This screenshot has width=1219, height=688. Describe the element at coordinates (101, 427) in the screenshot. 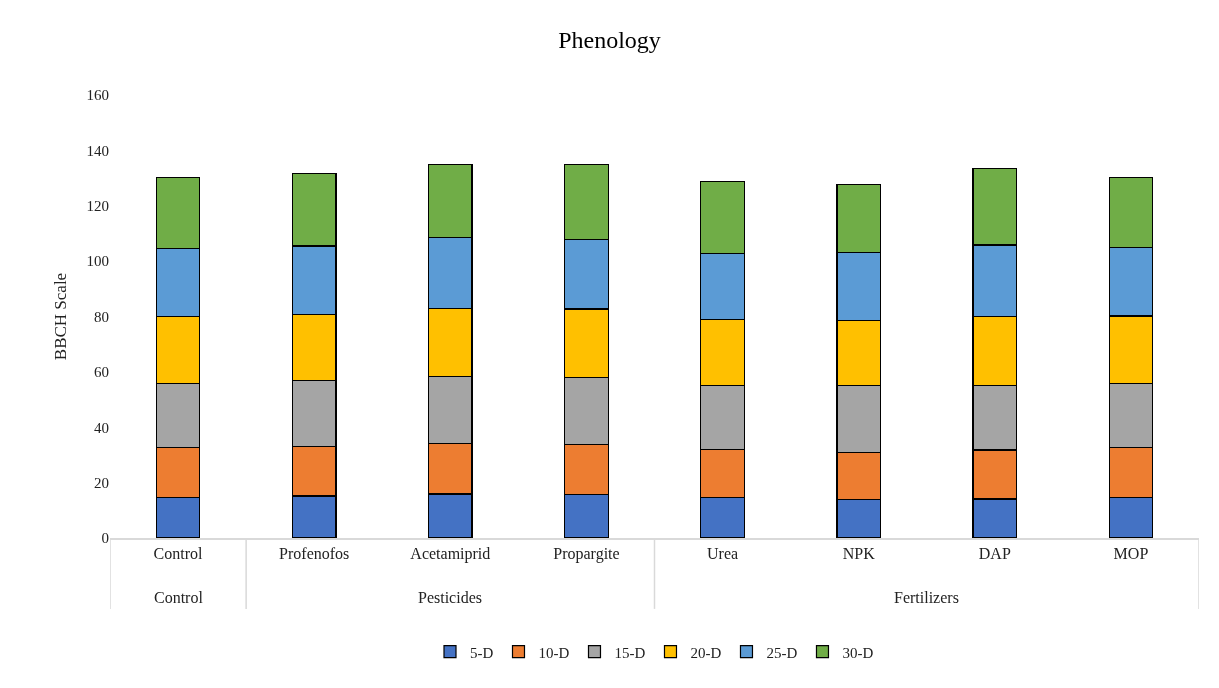

I see `y-tick-label: 40` at that location.